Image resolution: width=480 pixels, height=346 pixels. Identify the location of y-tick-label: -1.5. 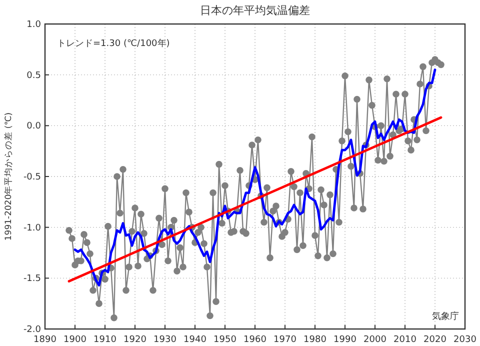
(32, 279).